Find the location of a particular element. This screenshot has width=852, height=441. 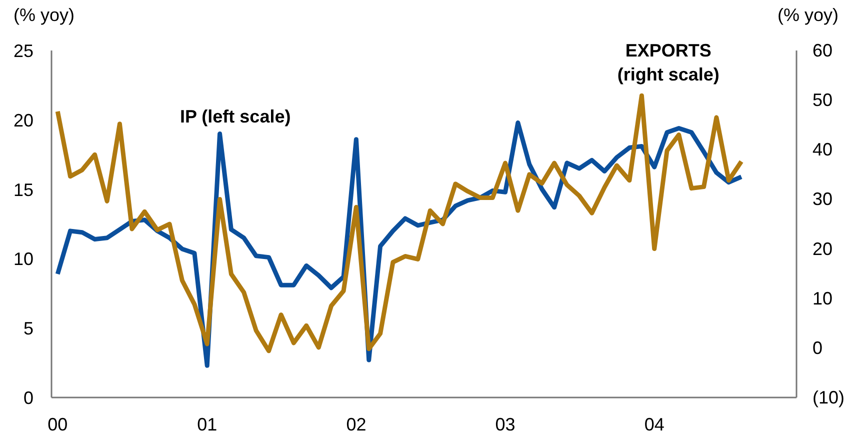

series-label: EXPORTS (right scale) is located at coordinates (668, 62).